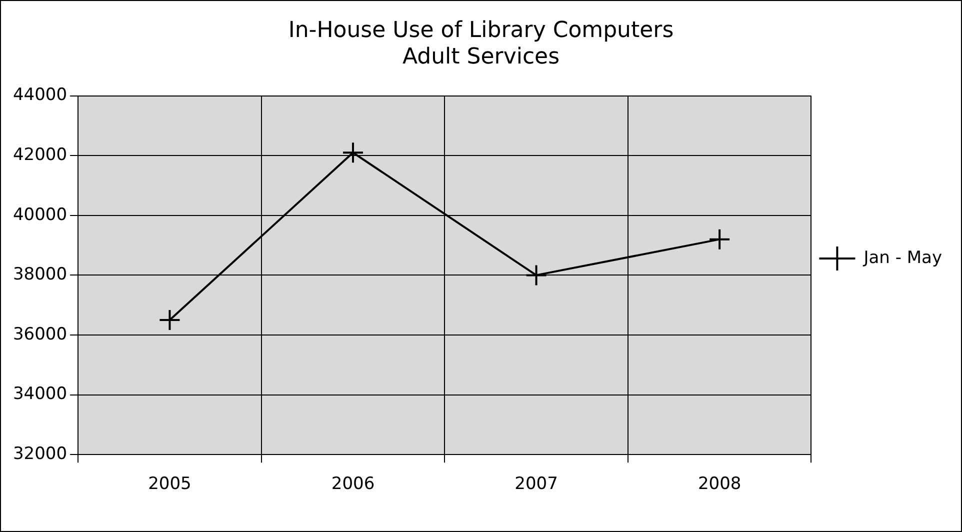 This screenshot has width=962, height=532. What do you see at coordinates (40, 214) in the screenshot?
I see `y-tick-label: 40000` at bounding box center [40, 214].